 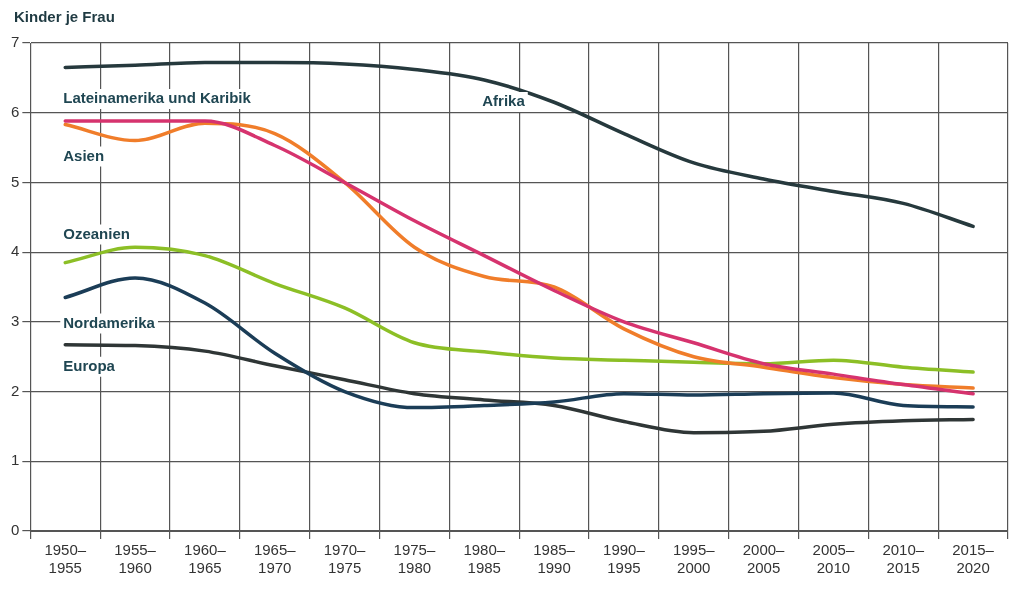 What do you see at coordinates (65, 559) in the screenshot?
I see `x-tick-label: 1950–1955` at bounding box center [65, 559].